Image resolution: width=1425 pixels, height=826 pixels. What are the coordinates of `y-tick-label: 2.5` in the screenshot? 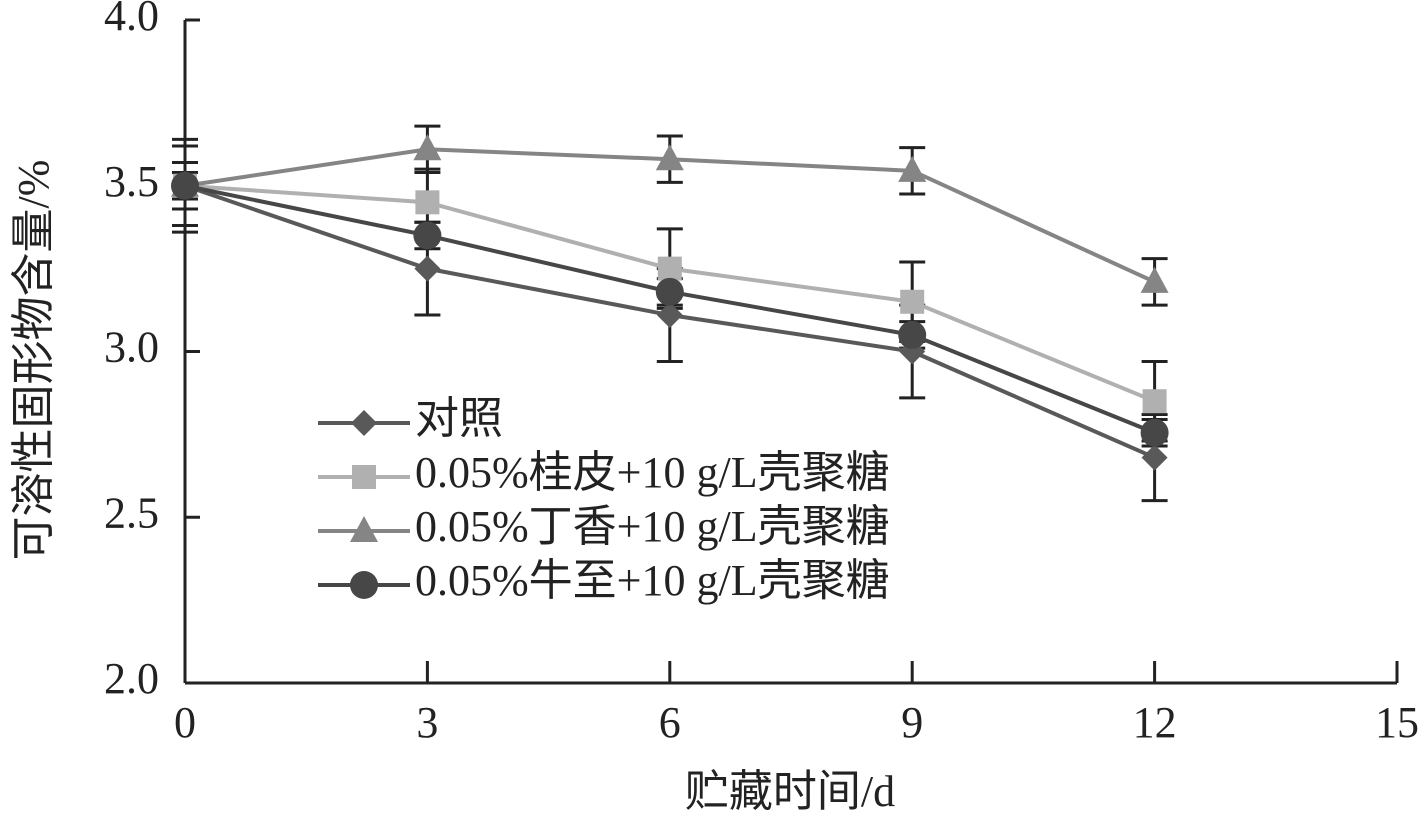 It's located at (131, 512).